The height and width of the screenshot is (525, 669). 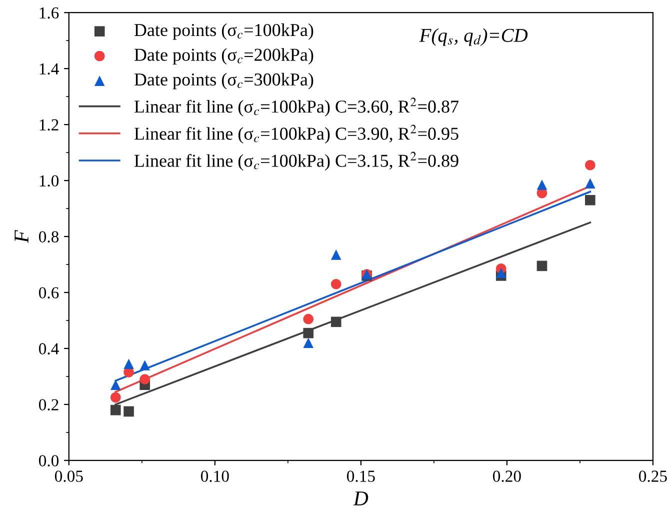 I want to click on y-axis-title: F, so click(x=21, y=236).